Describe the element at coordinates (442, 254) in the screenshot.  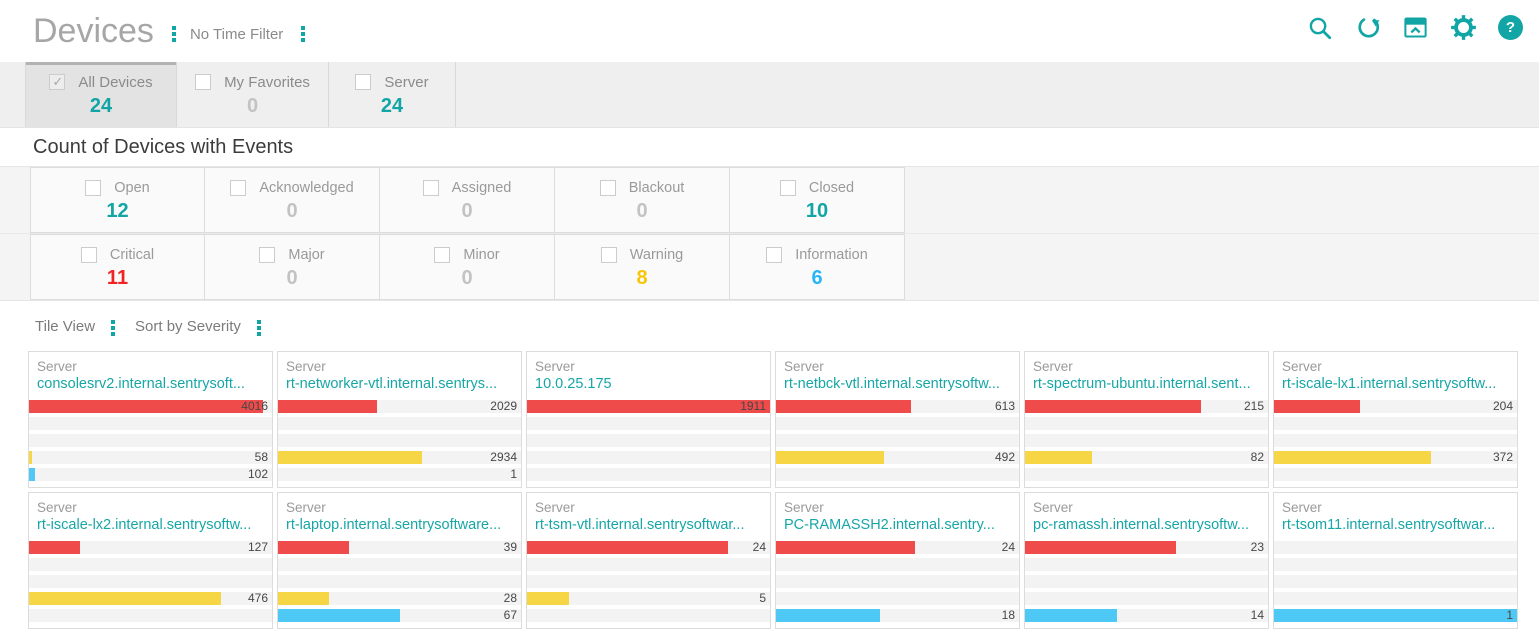
I see `severity-filter-checkbox-minor` at that location.